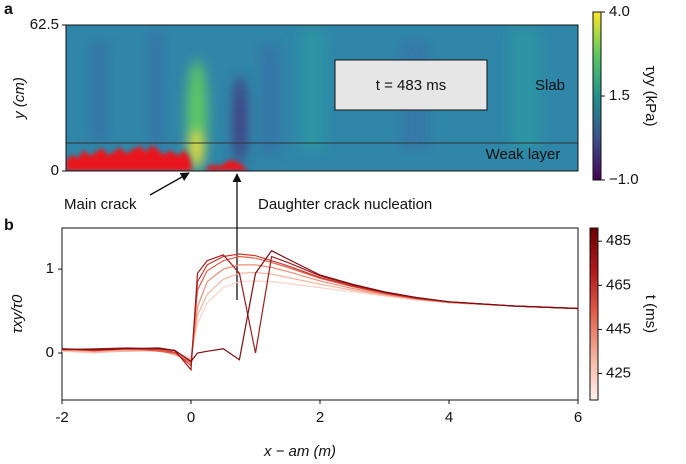 The image size is (686, 464). I want to click on colorbar-tick-label: 1.5, so click(619, 95).